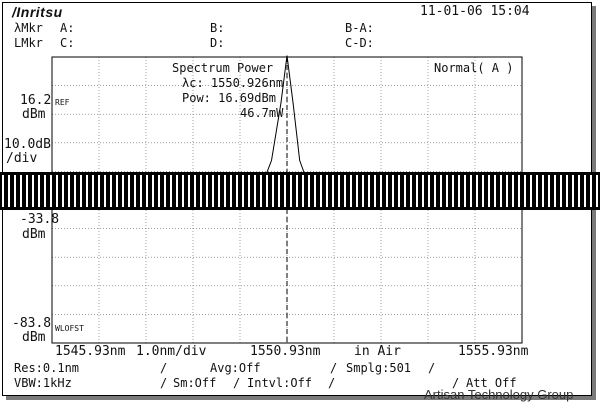 The image size is (600, 404). Describe the element at coordinates (285, 351) in the screenshot. I see `center-wavelength-label: 1550.93nm` at that location.